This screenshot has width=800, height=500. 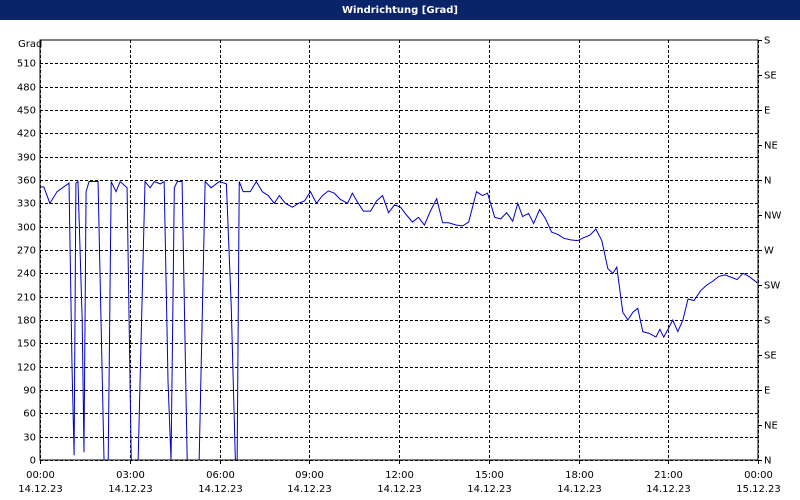 I want to click on y-tick-label: 90, so click(x=29, y=391).